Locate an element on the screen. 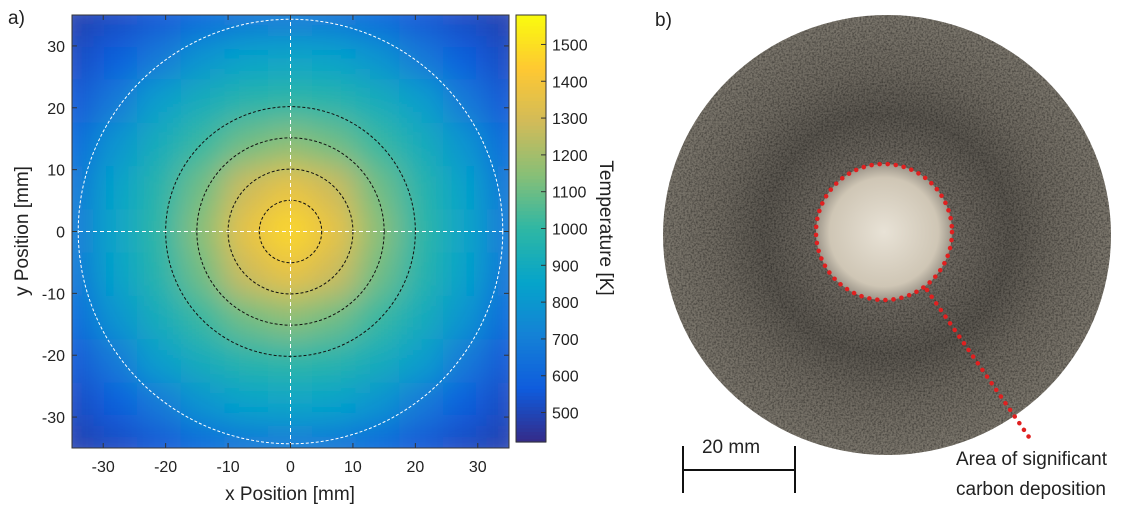 The image size is (1146, 513). pointer is located at coordinates (979, 365).